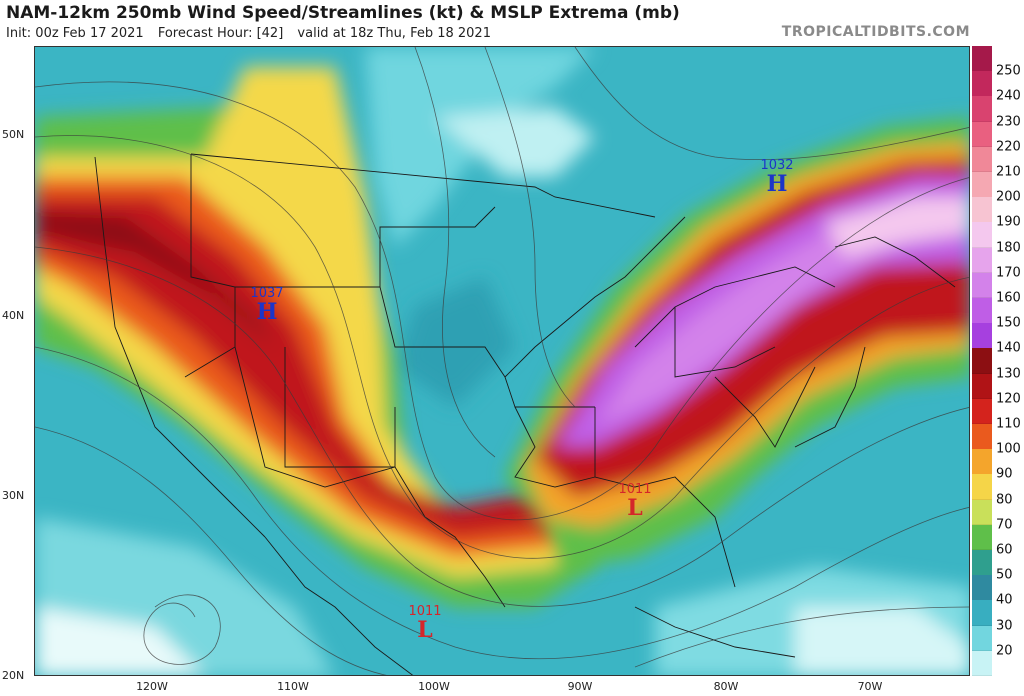 This screenshot has width=1024, height=696. Describe the element at coordinates (1008, 323) in the screenshot. I see `colorbar-label: 150` at that location.